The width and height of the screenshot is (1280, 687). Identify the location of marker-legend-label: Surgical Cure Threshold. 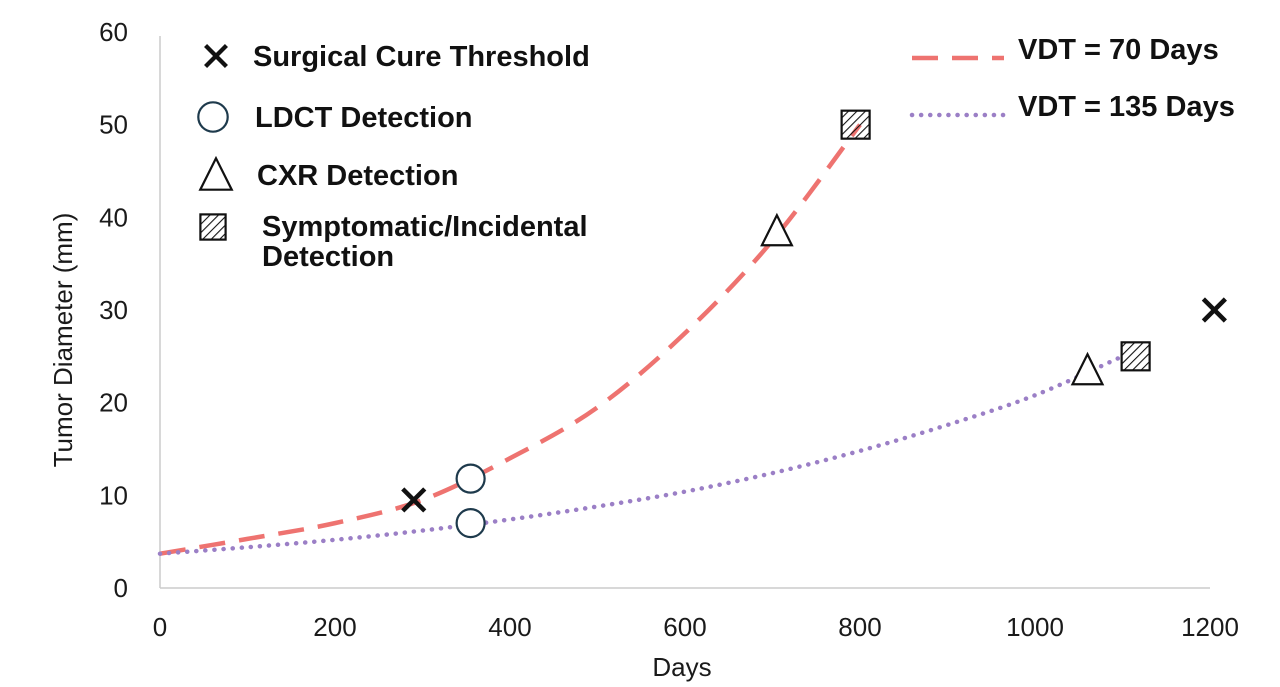
(421, 57).